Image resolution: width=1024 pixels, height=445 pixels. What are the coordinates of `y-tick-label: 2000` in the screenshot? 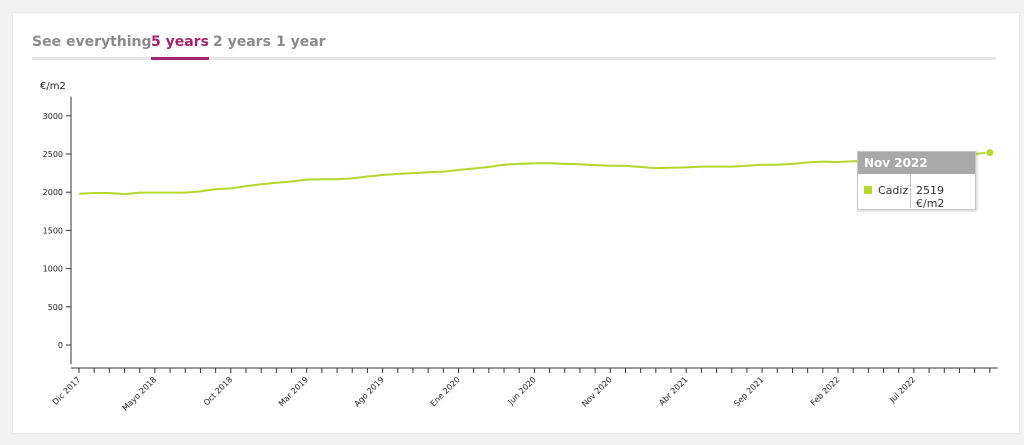 It's located at (53, 192).